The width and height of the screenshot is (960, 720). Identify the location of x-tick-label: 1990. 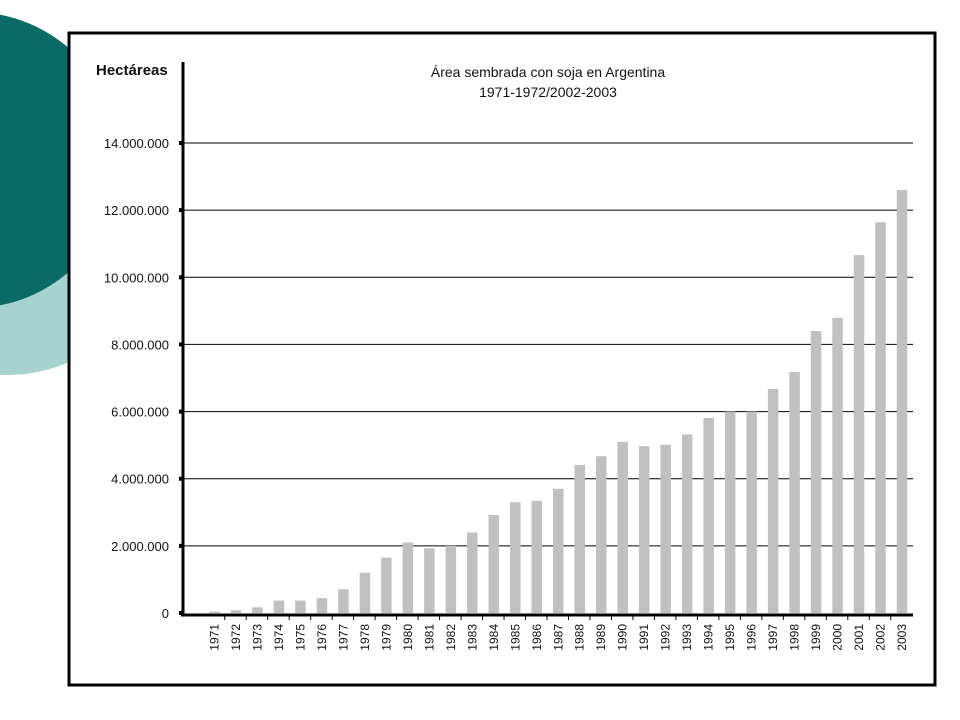
(623, 637).